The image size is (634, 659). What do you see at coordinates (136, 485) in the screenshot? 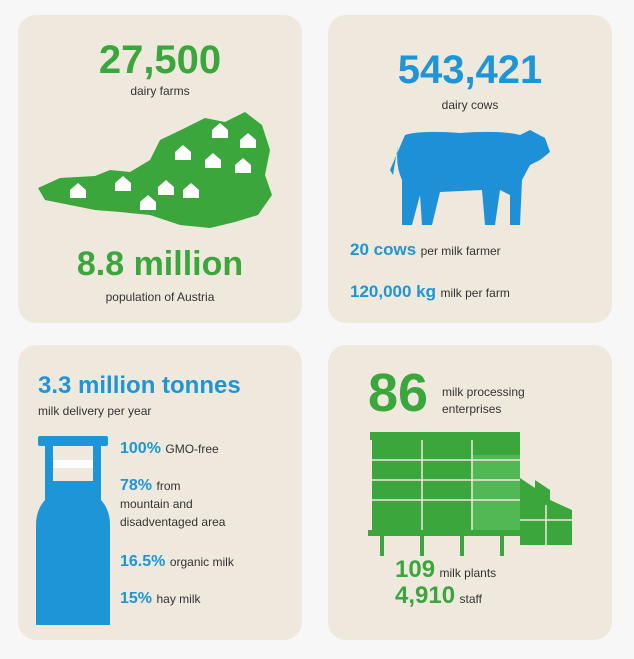
I see `fact-value: 78%` at bounding box center [136, 485].